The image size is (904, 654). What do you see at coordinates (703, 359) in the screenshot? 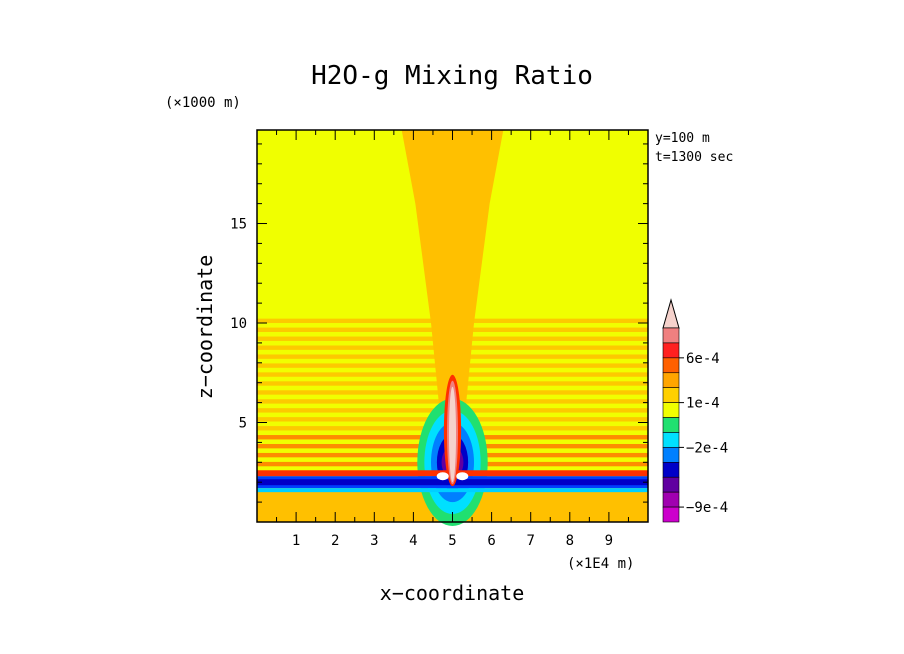
I see `colorbar-label: 6e-4` at bounding box center [703, 359].